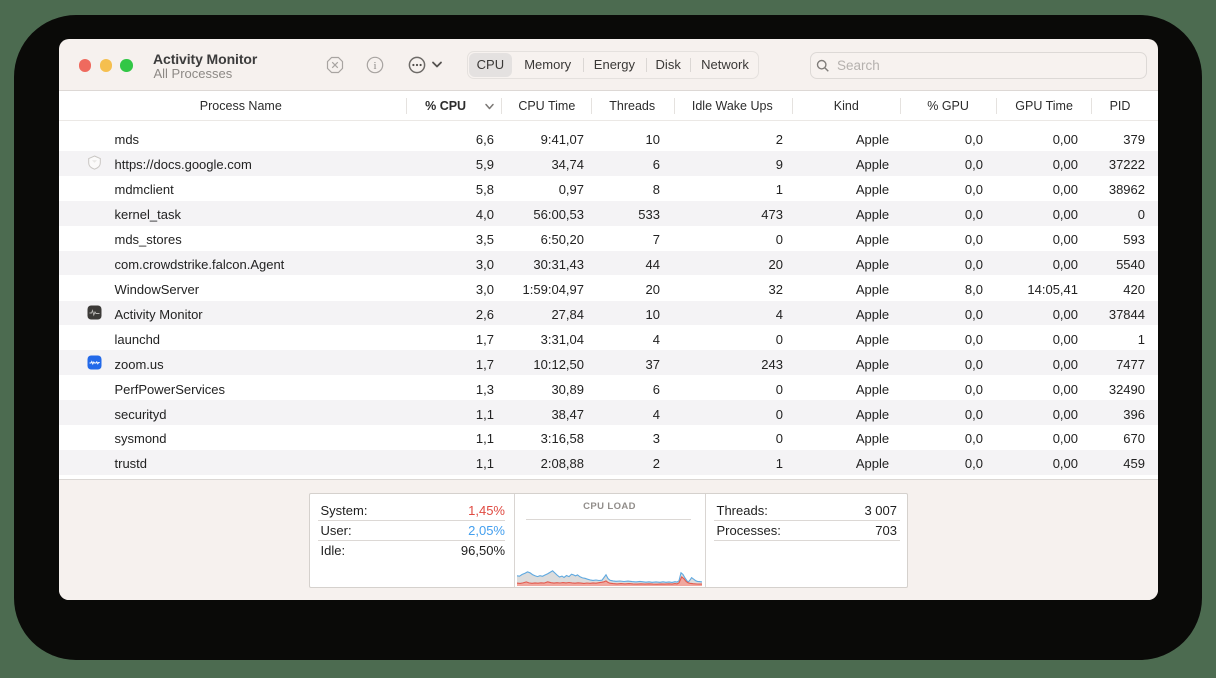  What do you see at coordinates (374, 66) in the screenshot?
I see `svg-text: i` at bounding box center [374, 66].